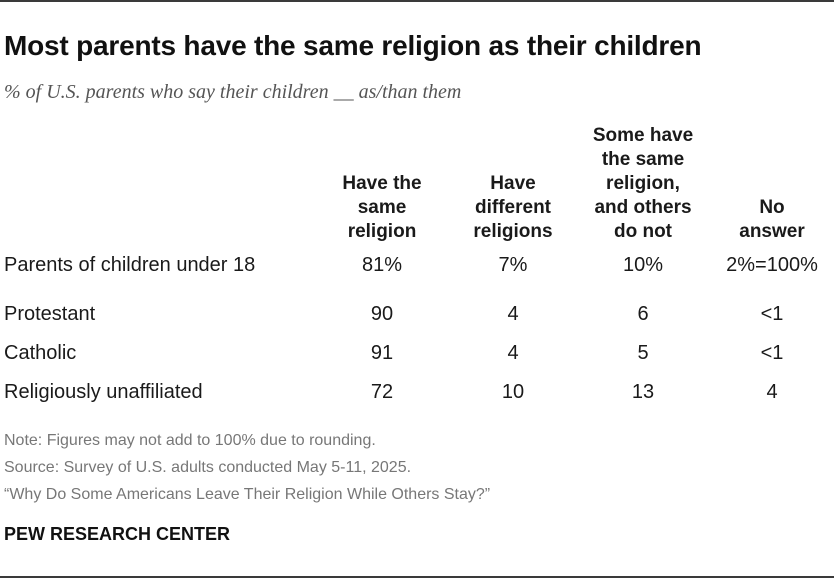 Image resolution: width=840 pixels, height=580 pixels. What do you see at coordinates (513, 183) in the screenshot?
I see `column-header-line: Have` at bounding box center [513, 183].